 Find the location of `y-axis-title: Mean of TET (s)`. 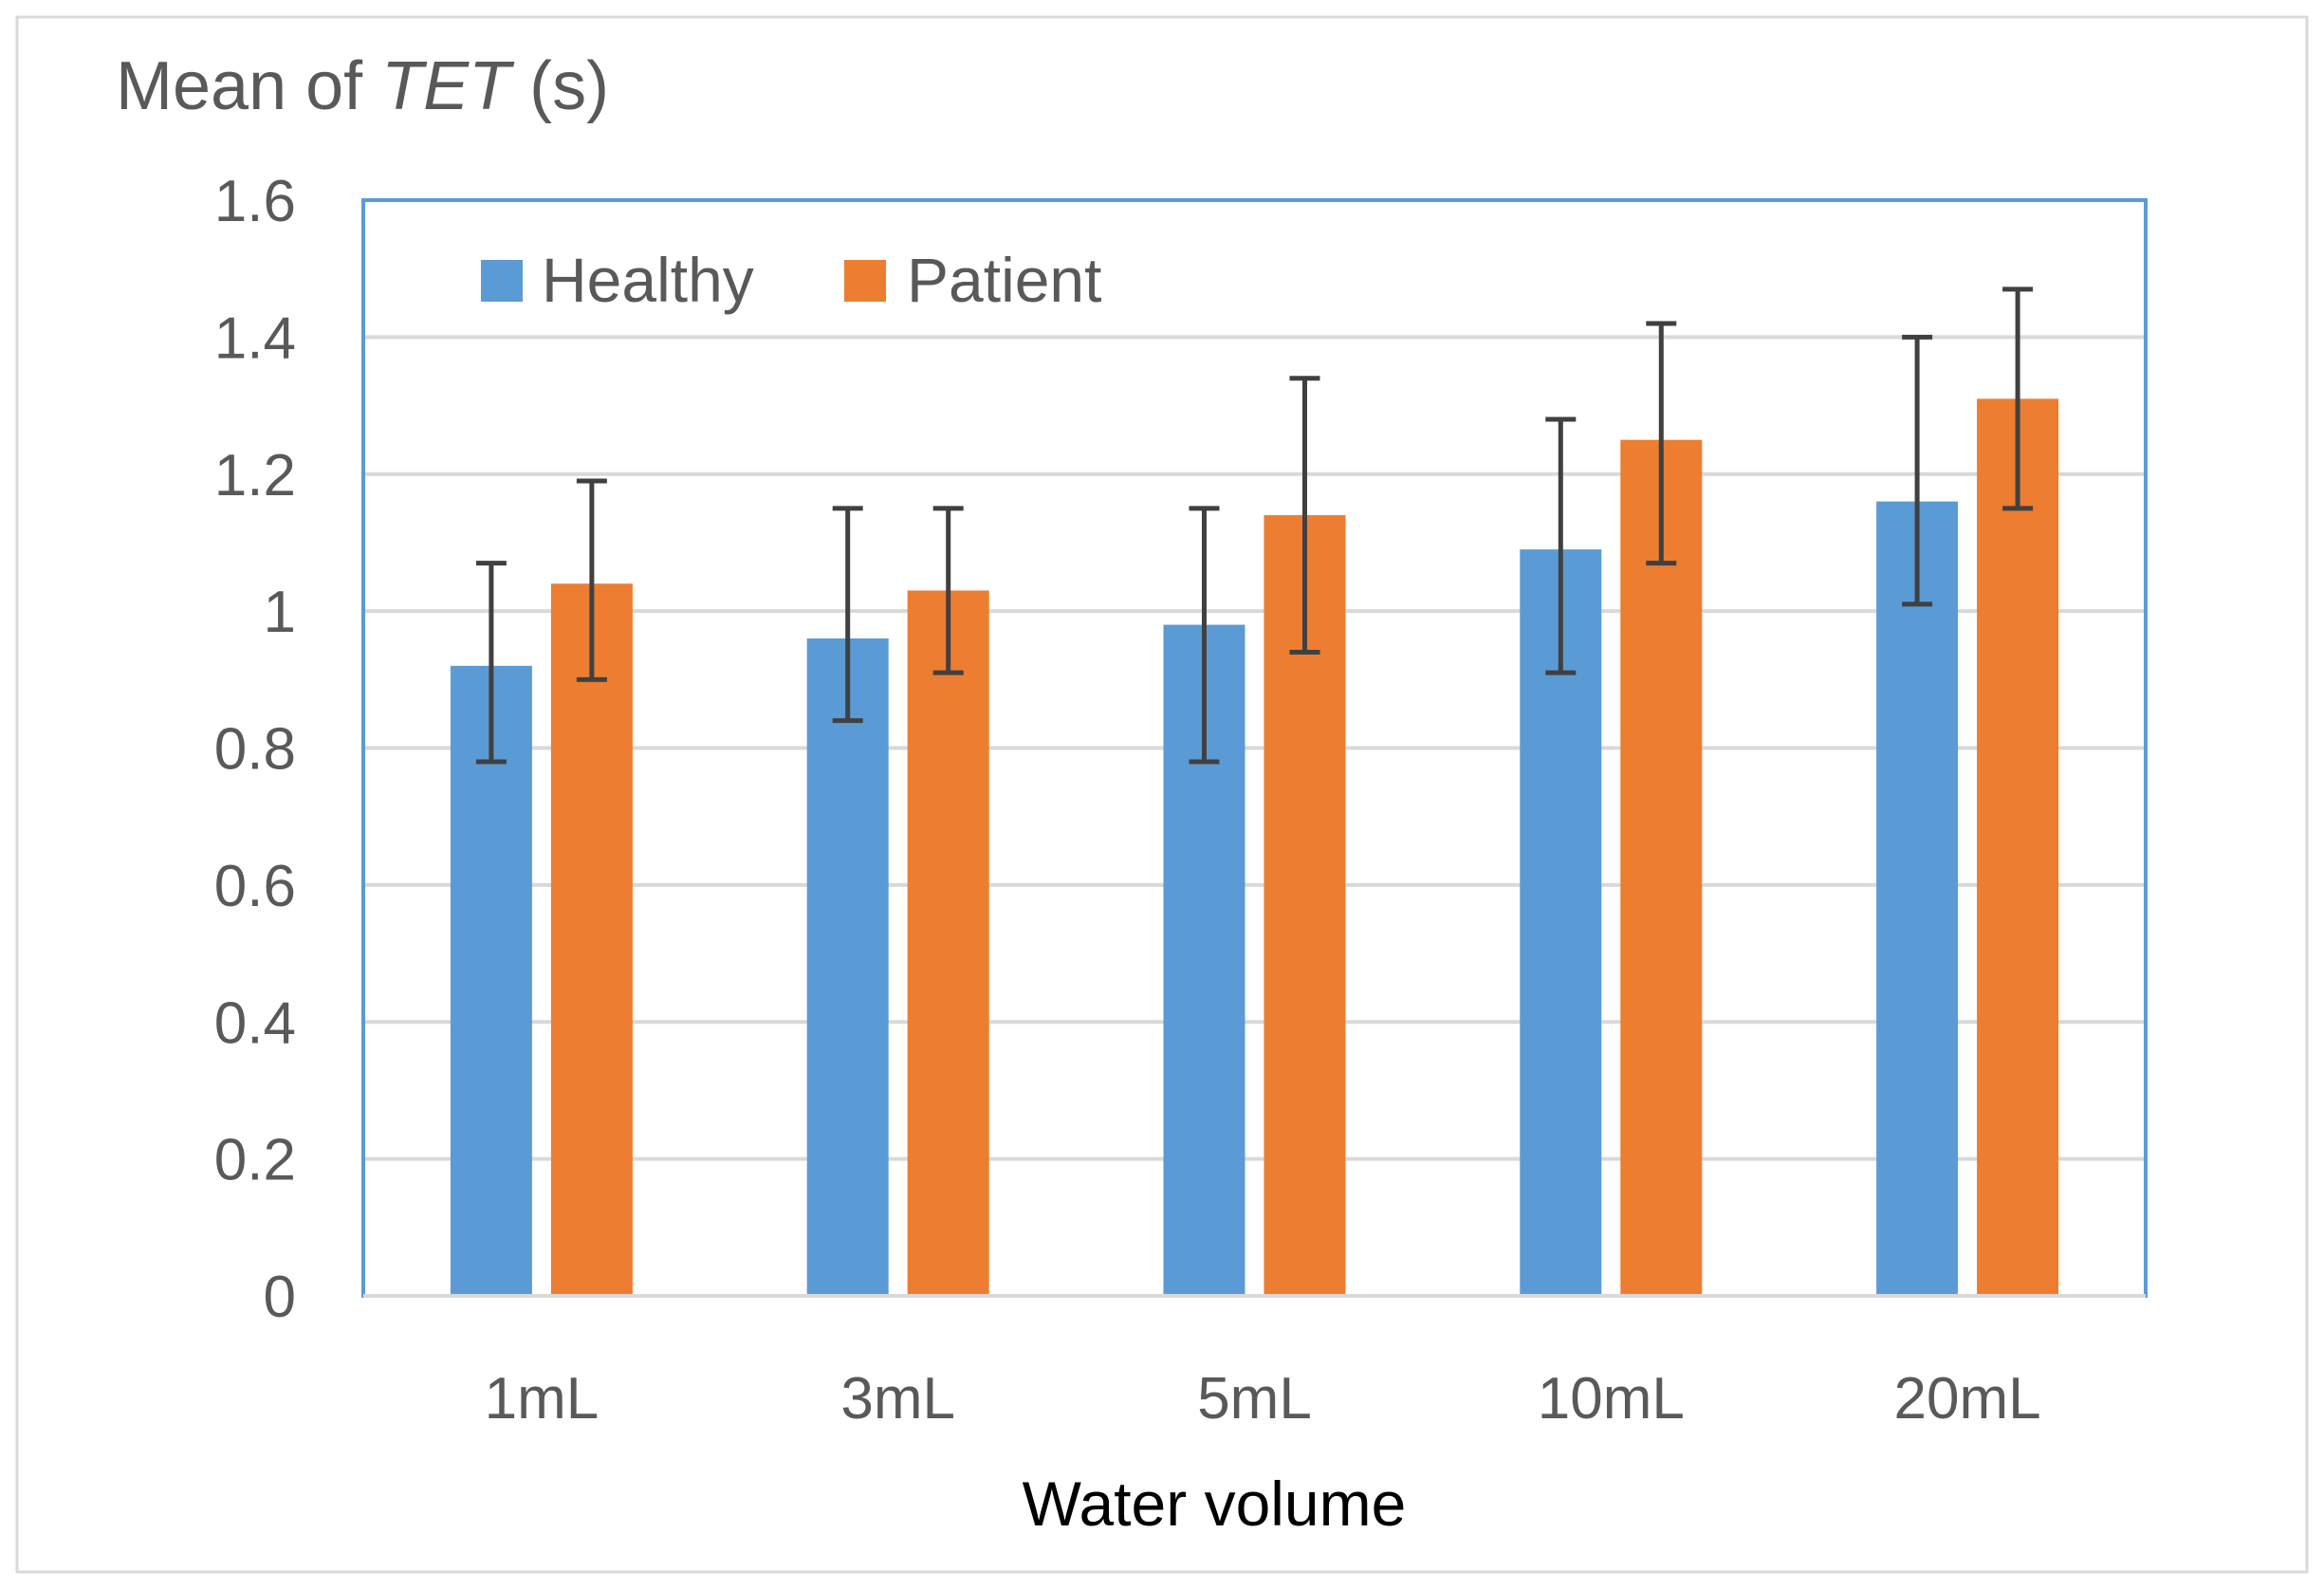

y-axis-title: Mean of TET (s) is located at coordinates (363, 86).